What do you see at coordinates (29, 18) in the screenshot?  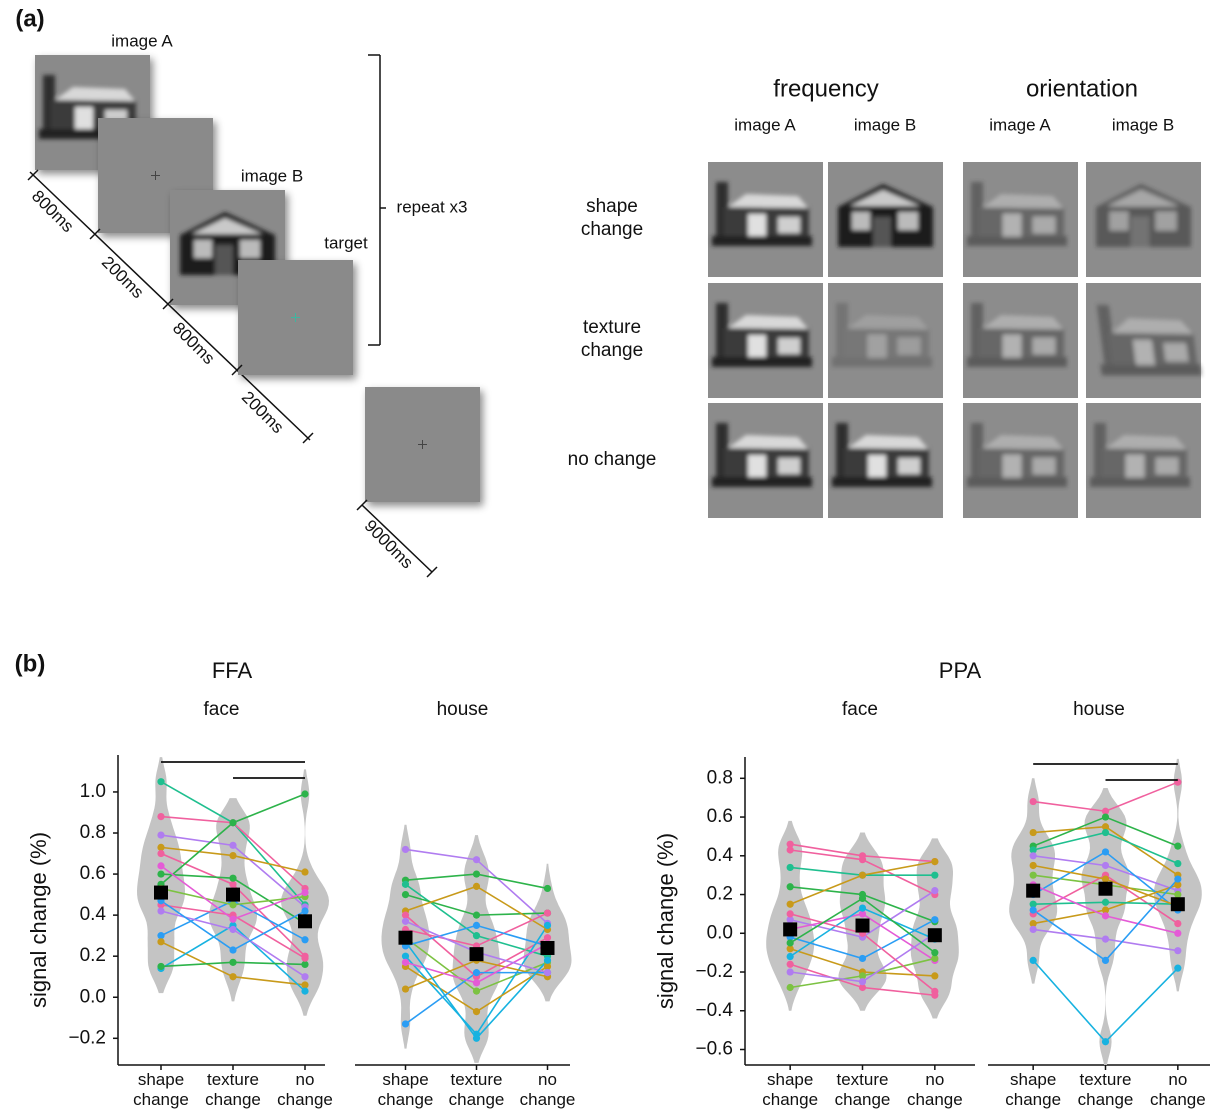 I see `panel-label: (a)` at bounding box center [29, 18].